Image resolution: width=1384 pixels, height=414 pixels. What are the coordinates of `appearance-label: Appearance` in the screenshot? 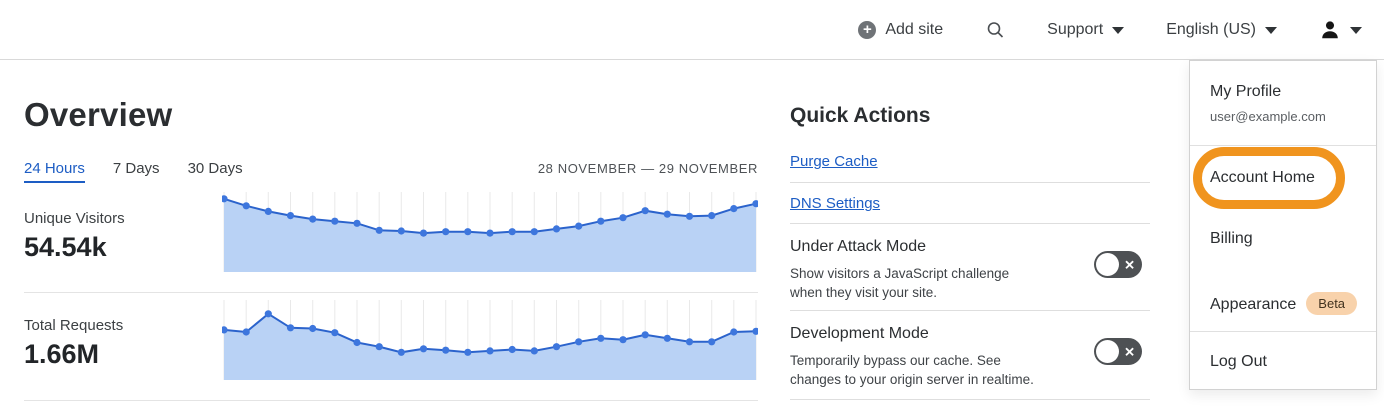 It's located at (1253, 304).